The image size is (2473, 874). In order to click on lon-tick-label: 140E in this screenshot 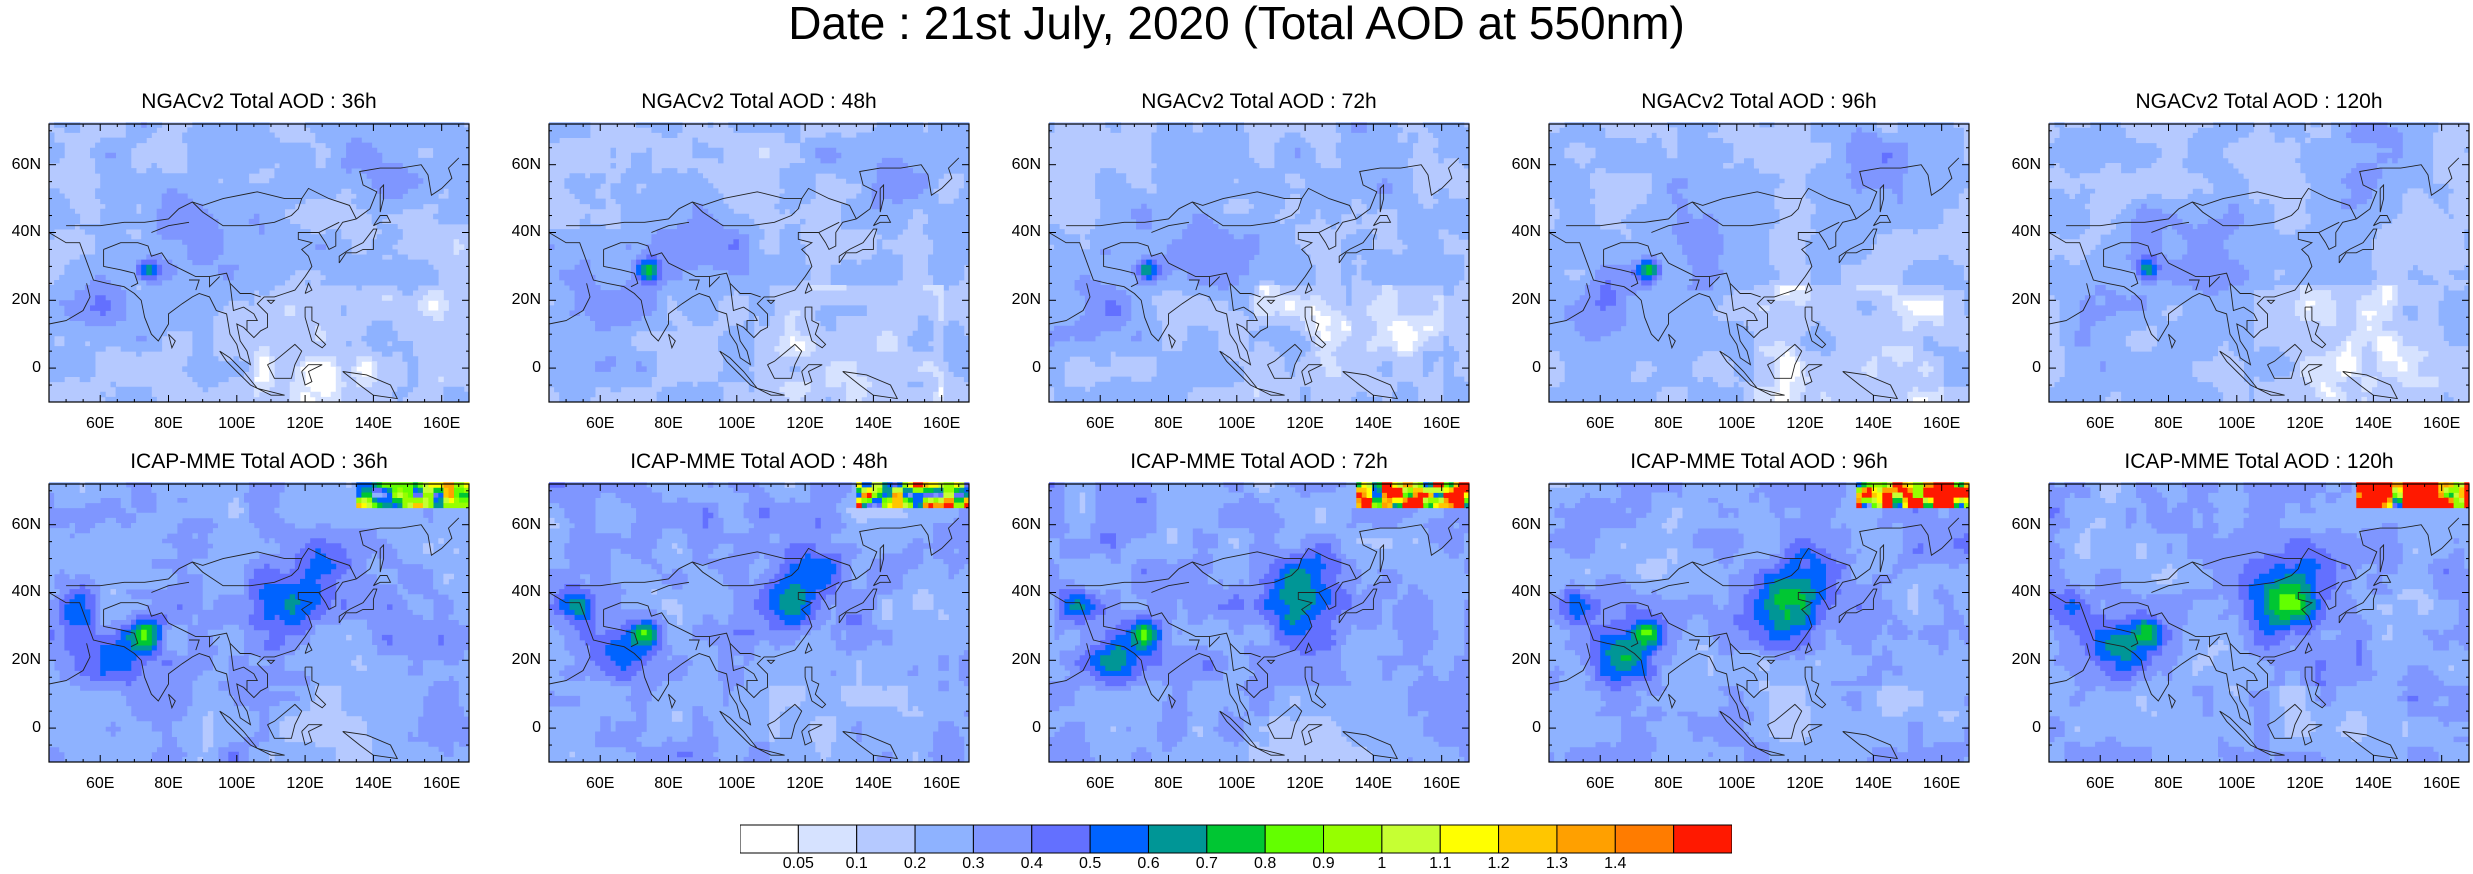, I will do `click(873, 783)`.